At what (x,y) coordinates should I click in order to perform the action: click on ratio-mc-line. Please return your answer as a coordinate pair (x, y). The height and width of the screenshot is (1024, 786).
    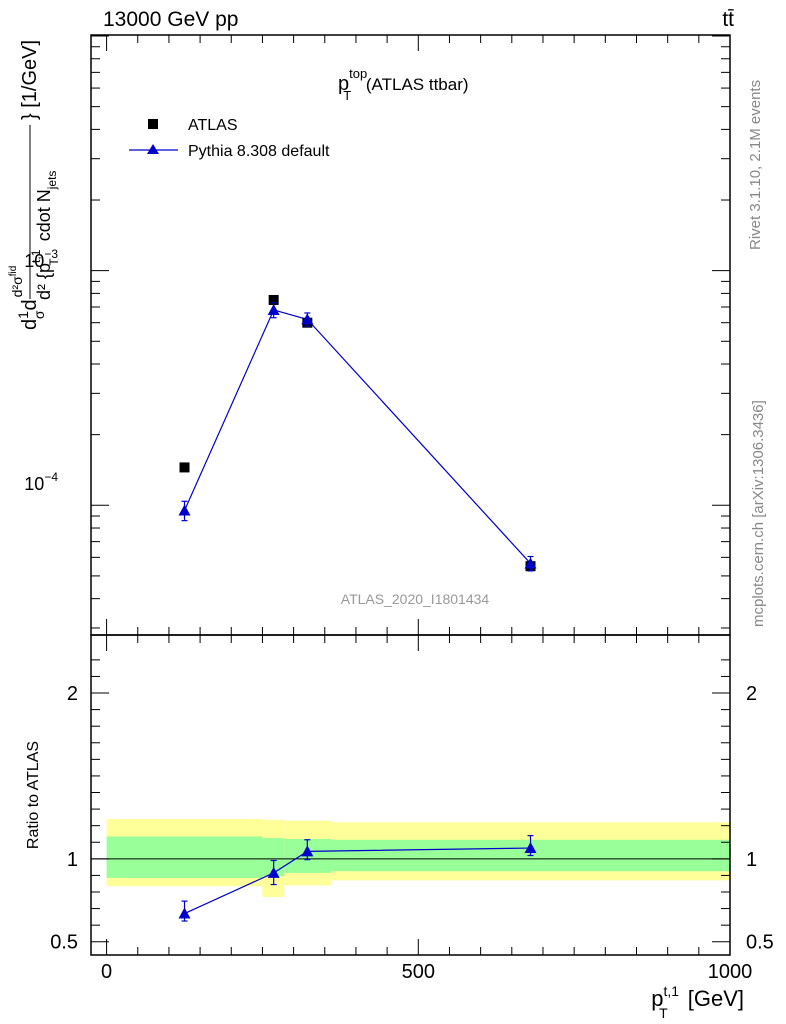
    Looking at the image, I should click on (357, 881).